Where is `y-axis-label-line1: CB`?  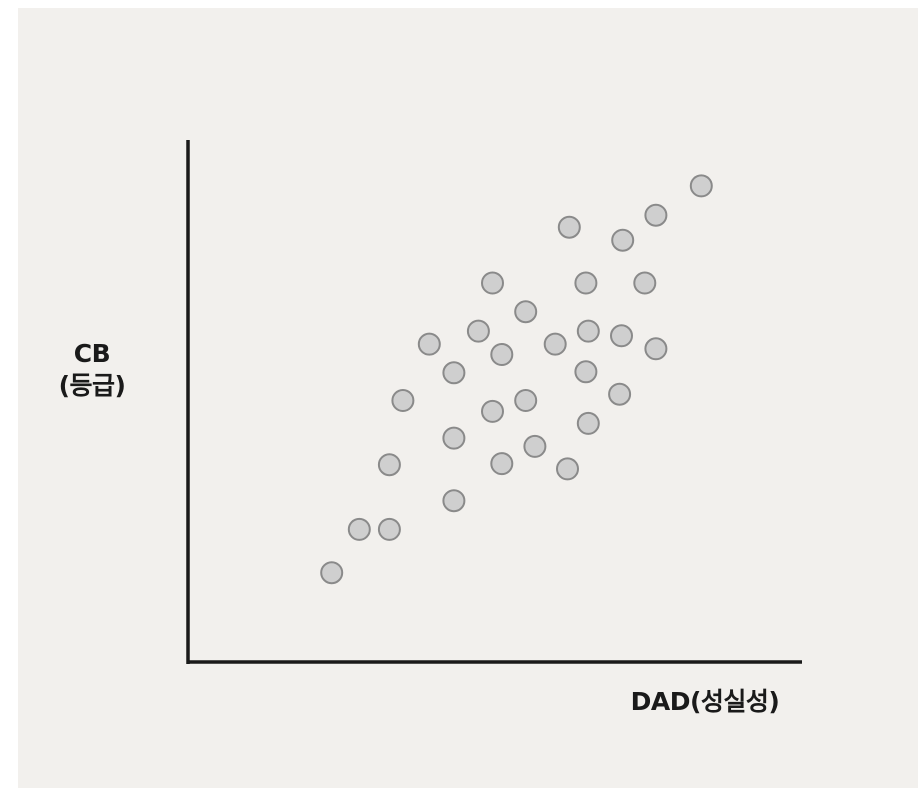
y-axis-label-line1: CB is located at coordinates (92, 353).